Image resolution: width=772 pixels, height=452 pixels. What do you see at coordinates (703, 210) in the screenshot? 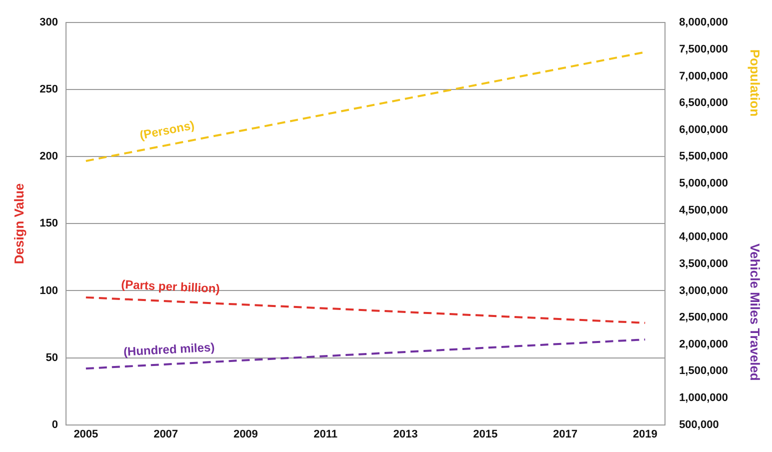
I see `y2-tick-label: 4,500,000` at bounding box center [703, 210].